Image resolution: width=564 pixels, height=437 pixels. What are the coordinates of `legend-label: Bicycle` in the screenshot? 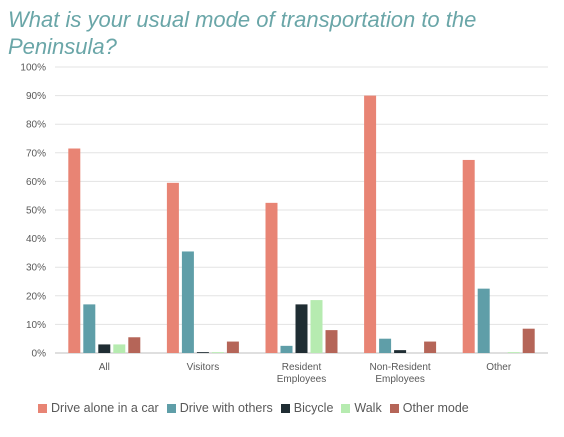 It's located at (313, 408).